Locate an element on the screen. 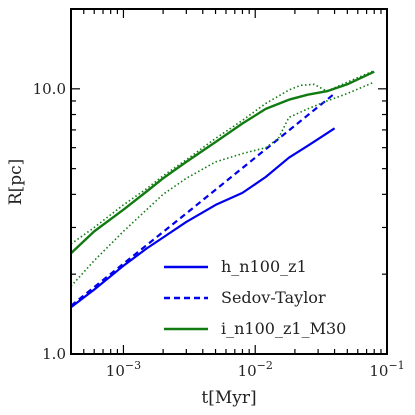 The image size is (415, 415). legend: h_n100_z1 Sedov-Taylor i_n100_z1_M30 is located at coordinates (255, 297).